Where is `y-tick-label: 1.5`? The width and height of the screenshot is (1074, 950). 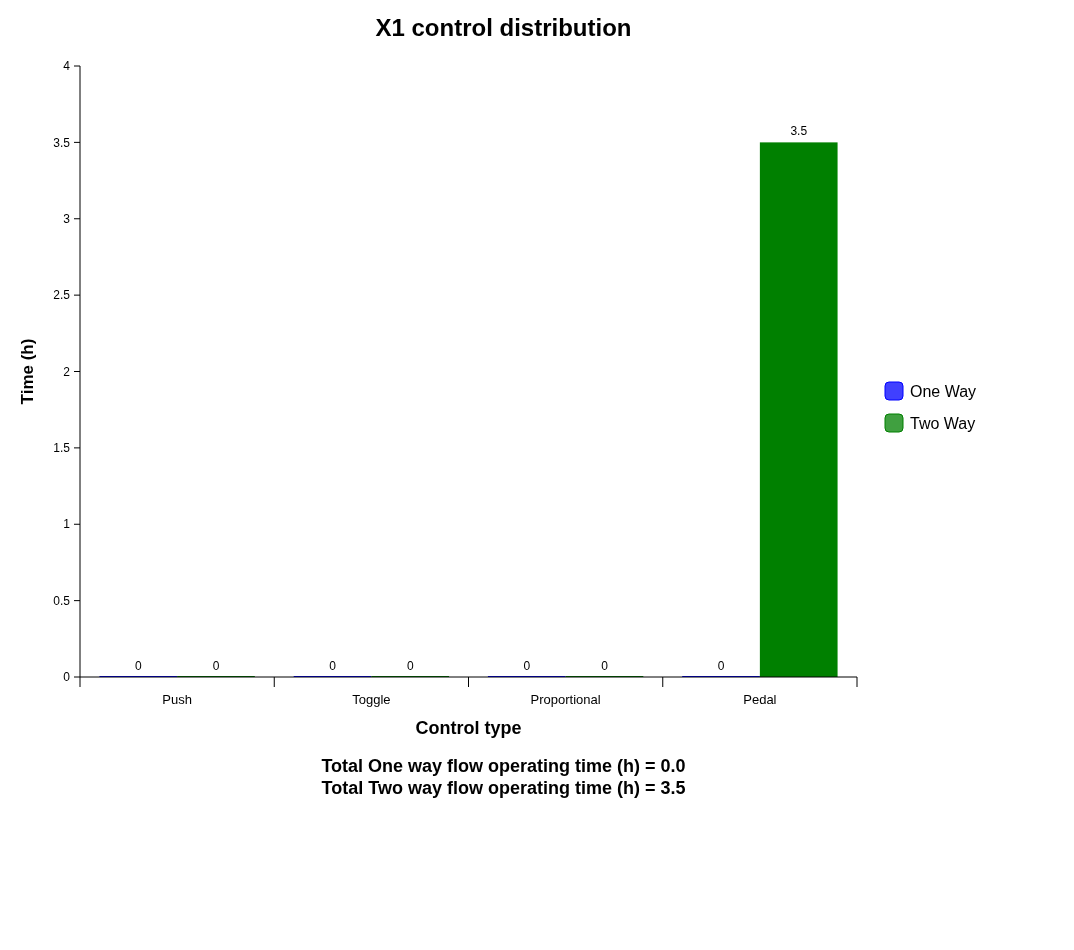 y-tick-label: 1.5 is located at coordinates (62, 448).